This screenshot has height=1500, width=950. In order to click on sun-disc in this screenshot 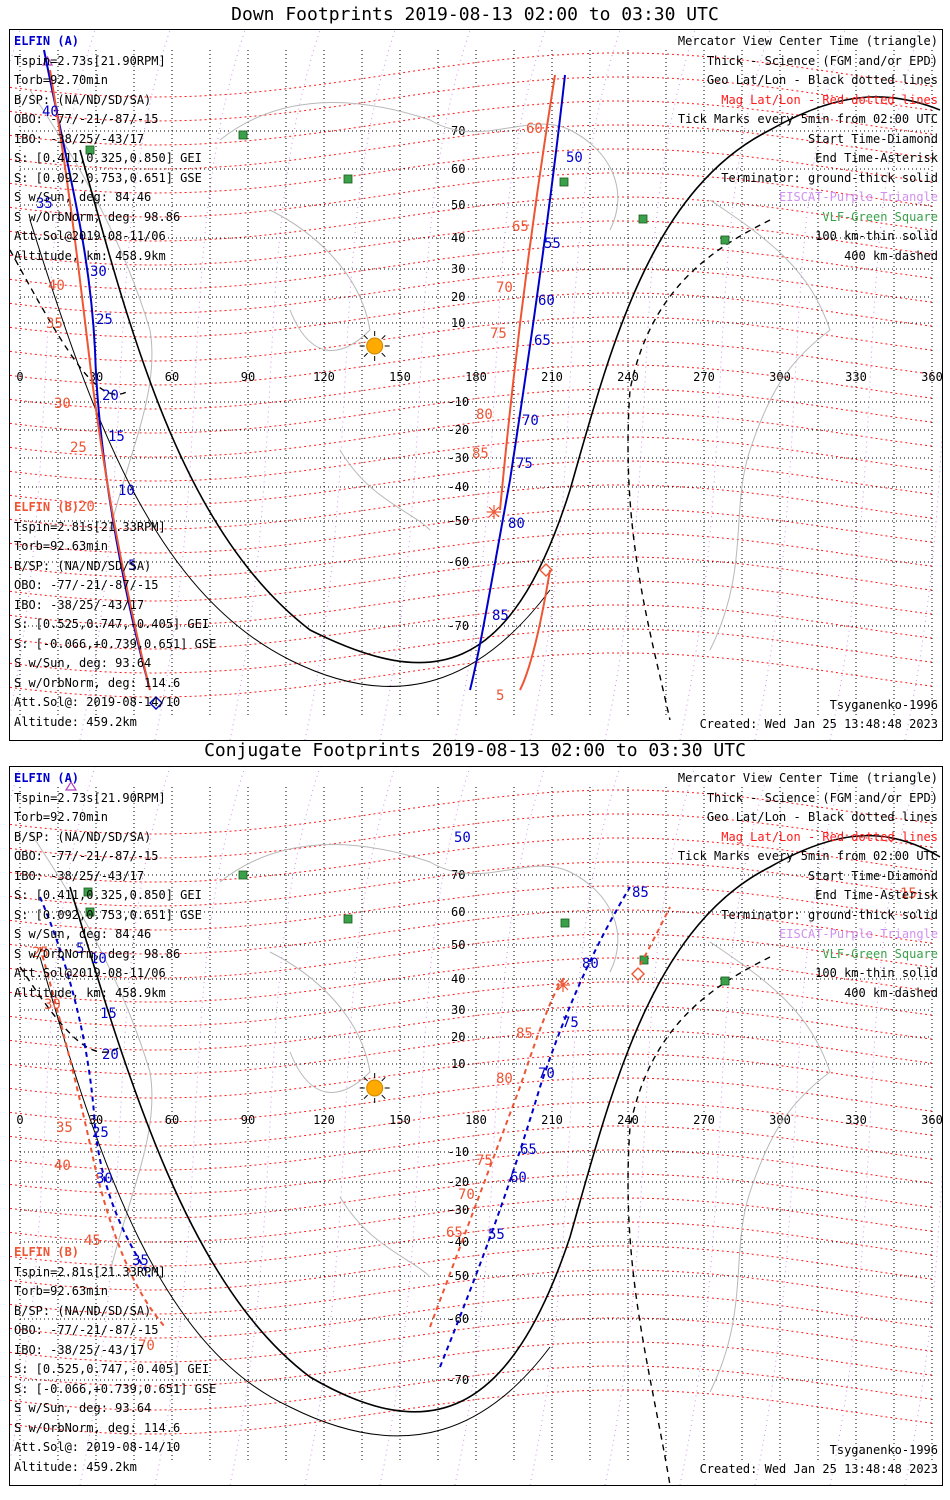, I will do `click(375, 1088)`.